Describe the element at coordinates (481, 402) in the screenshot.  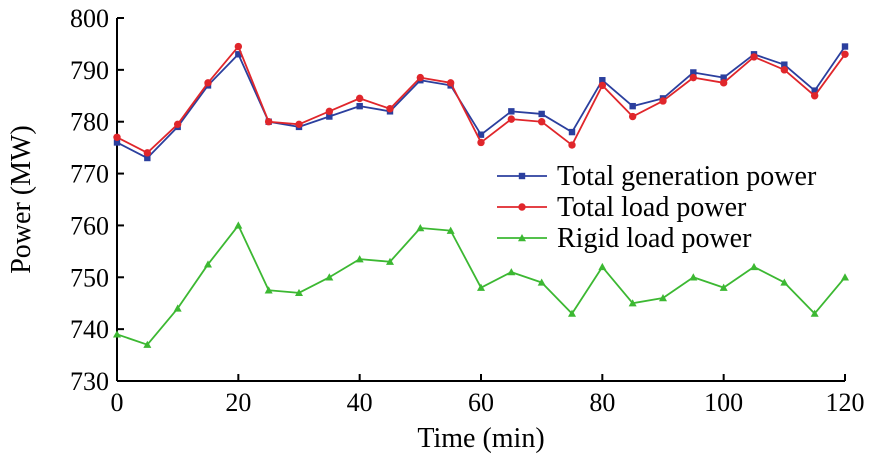
I see `x-tick-label: 60` at that location.